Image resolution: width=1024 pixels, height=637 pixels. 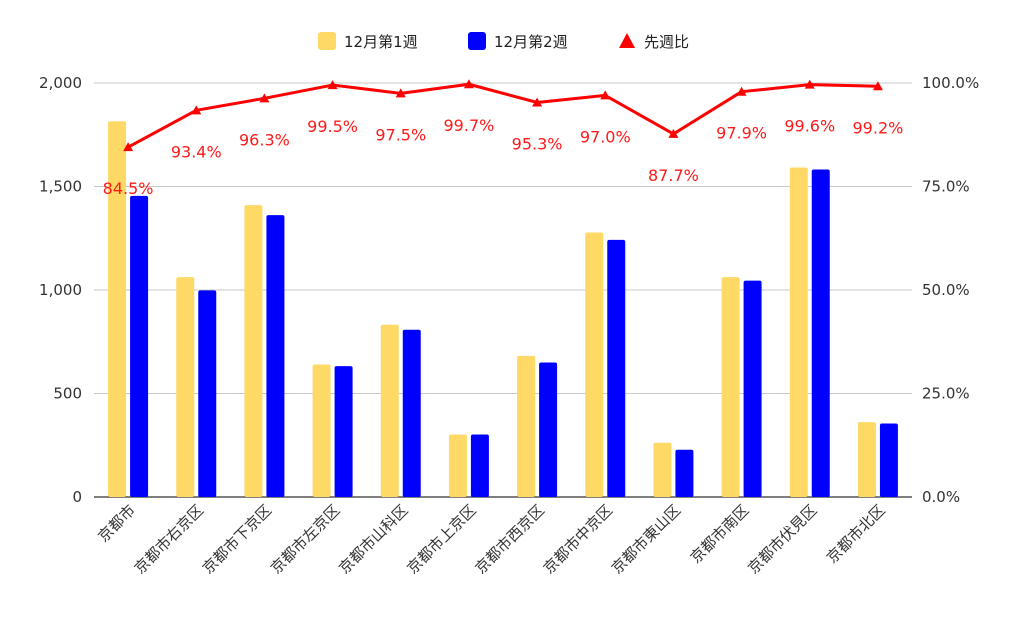 I want to click on legend: 12月第1週 12月第2週 先週比, so click(x=503, y=41).